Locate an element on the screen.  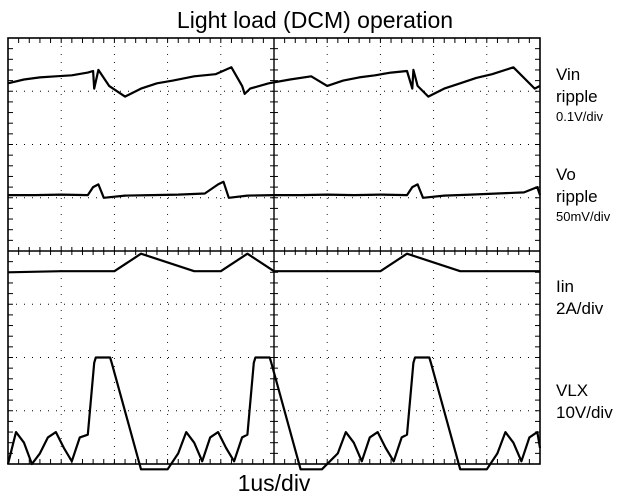
vin-ripple-label: Vin ripple 0.1V/div is located at coordinates (593, 95).